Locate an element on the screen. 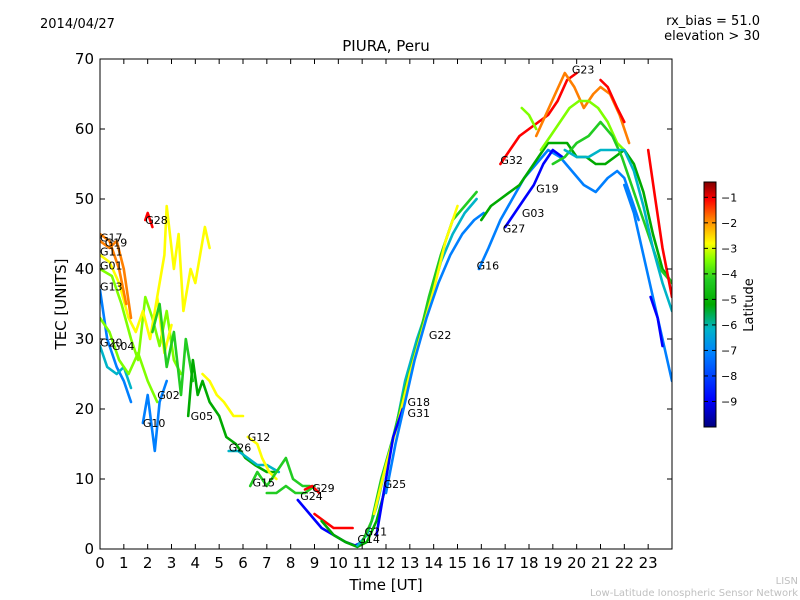 This screenshot has width=800, height=600. series-line-g23h is located at coordinates (656, 321).